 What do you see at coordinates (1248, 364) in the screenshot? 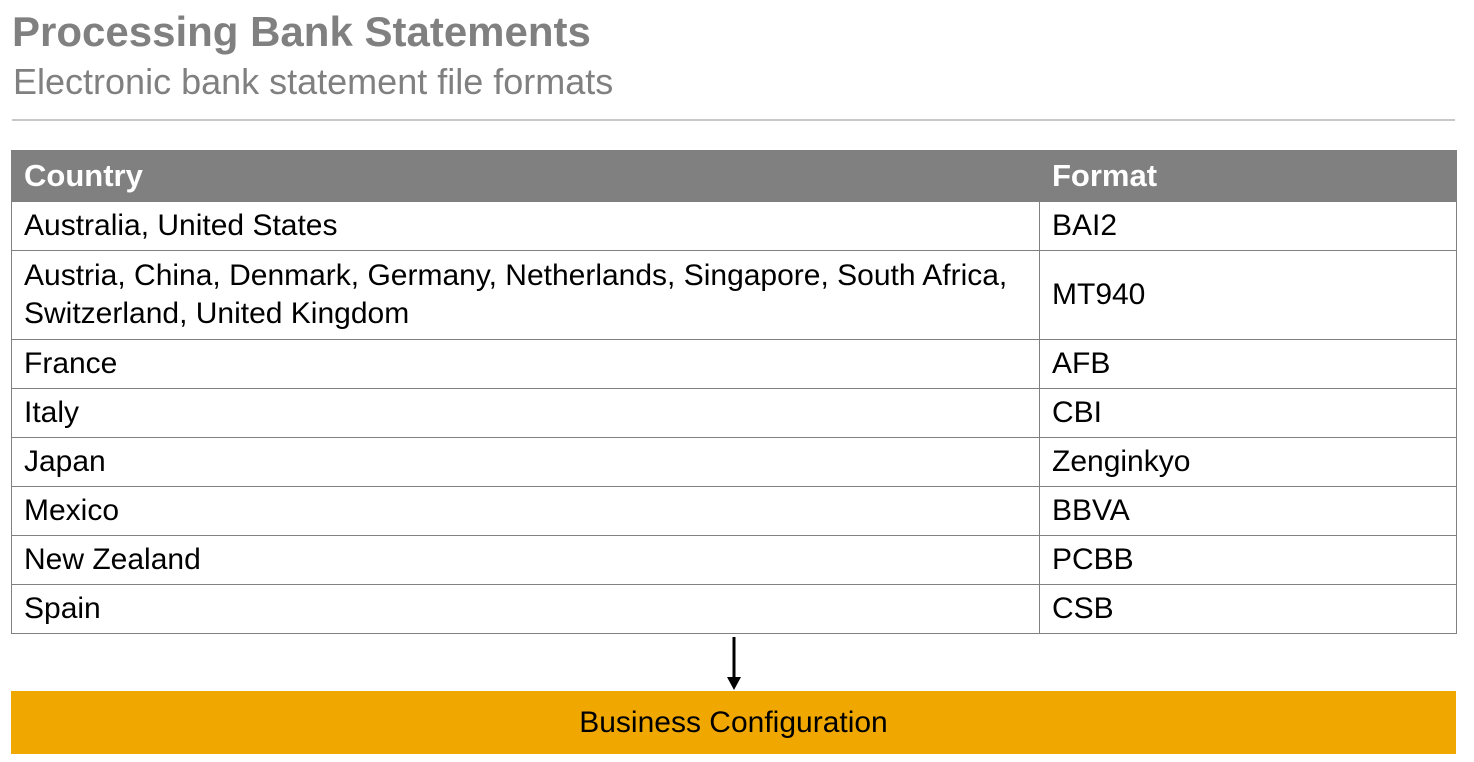
I see `format-cell: AFB` at bounding box center [1248, 364].